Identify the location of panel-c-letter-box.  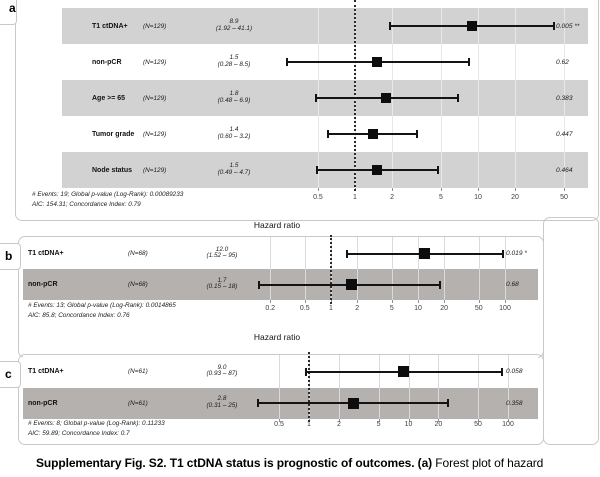
(10, 374).